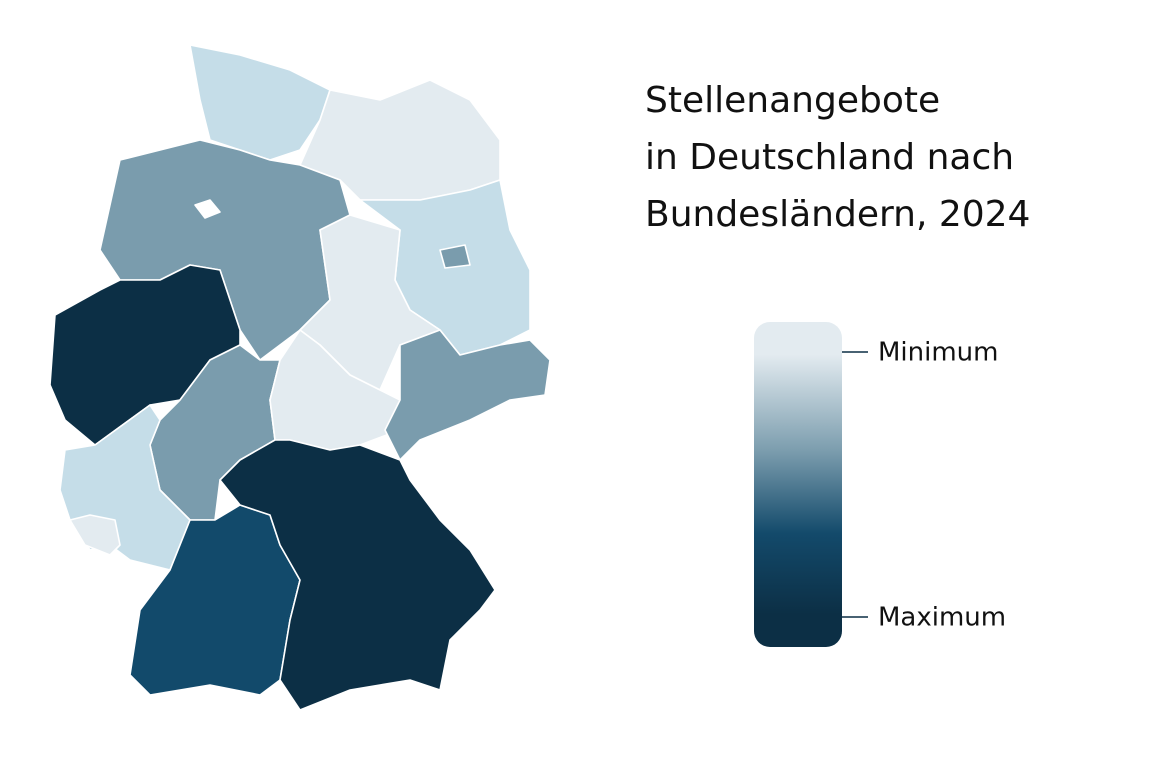 This screenshot has width=1160, height=764. Describe the element at coordinates (95, 535) in the screenshot. I see `saarland` at that location.